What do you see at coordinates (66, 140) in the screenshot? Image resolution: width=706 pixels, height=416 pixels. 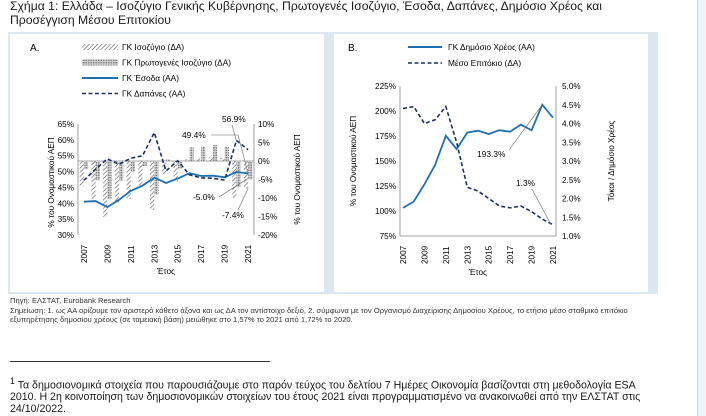 I see `left-tick-label: 60%` at bounding box center [66, 140].